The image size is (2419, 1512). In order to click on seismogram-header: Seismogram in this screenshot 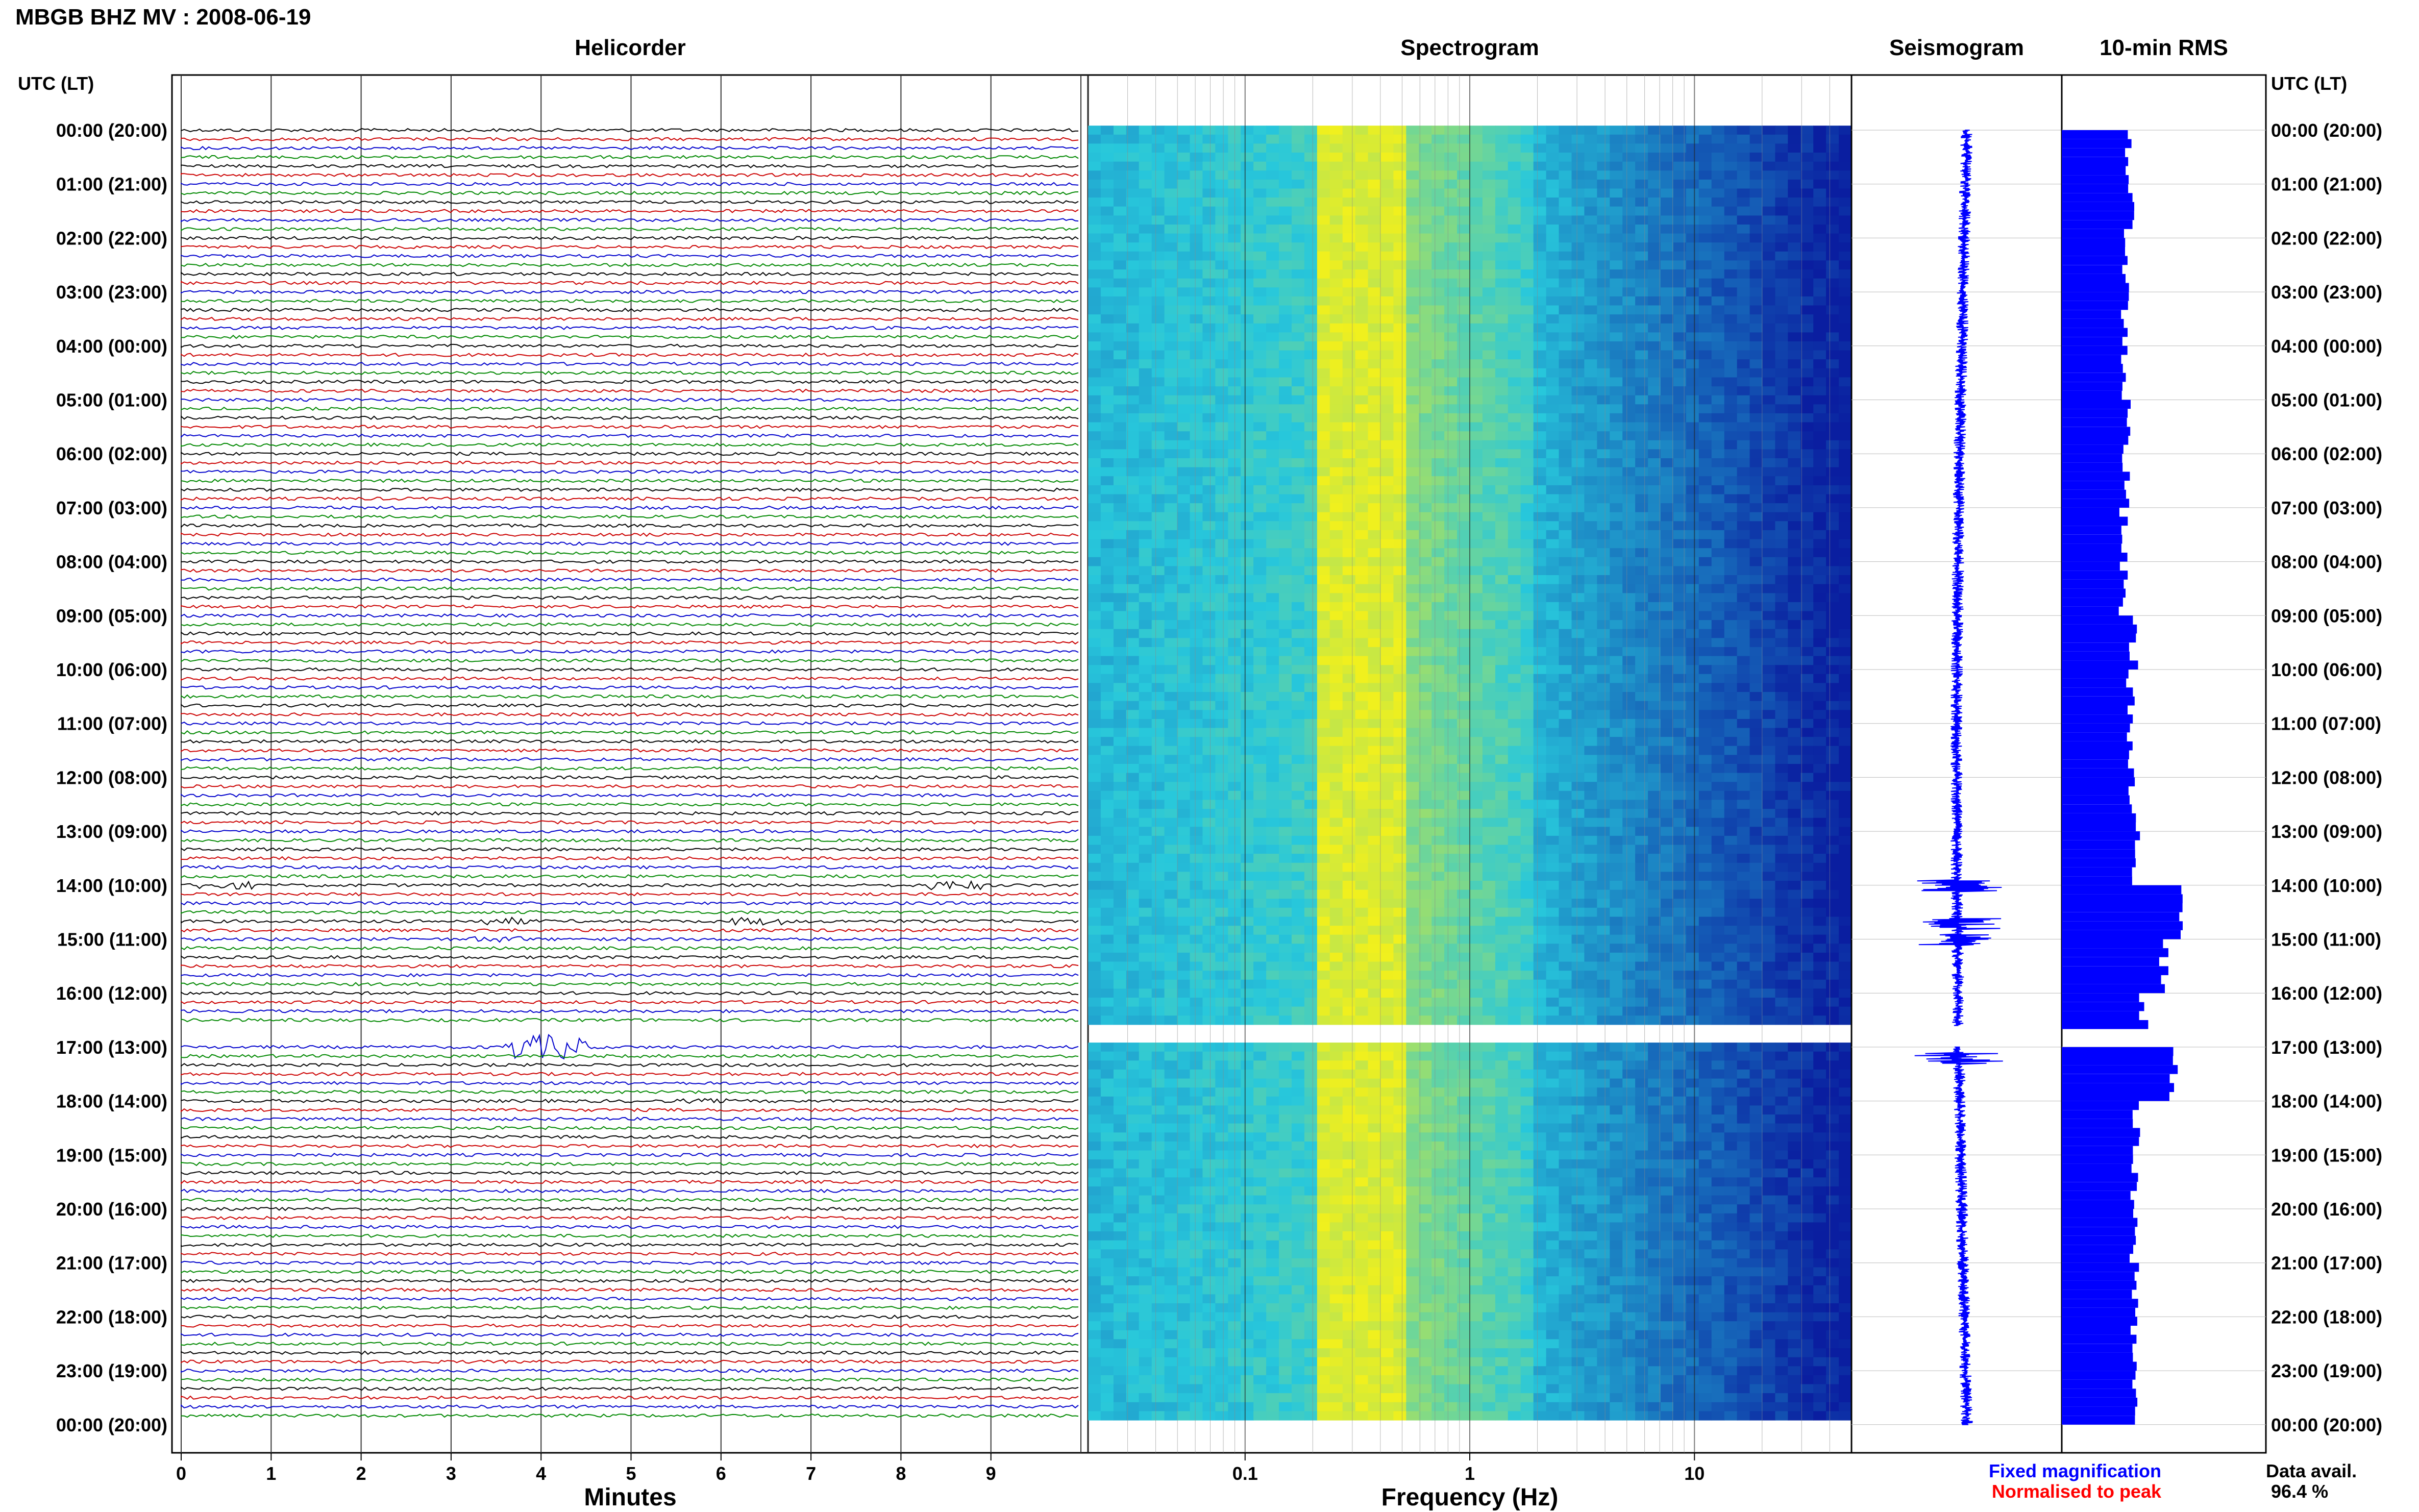, I will do `click(1956, 47)`.